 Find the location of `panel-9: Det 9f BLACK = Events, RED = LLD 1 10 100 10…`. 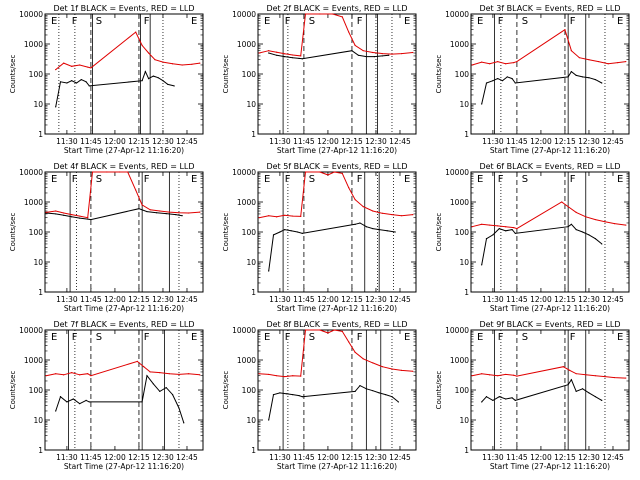

panel-9: Det 9f BLACK = Events, RED = LLD 1 10 100 10… is located at coordinates (532, 395).